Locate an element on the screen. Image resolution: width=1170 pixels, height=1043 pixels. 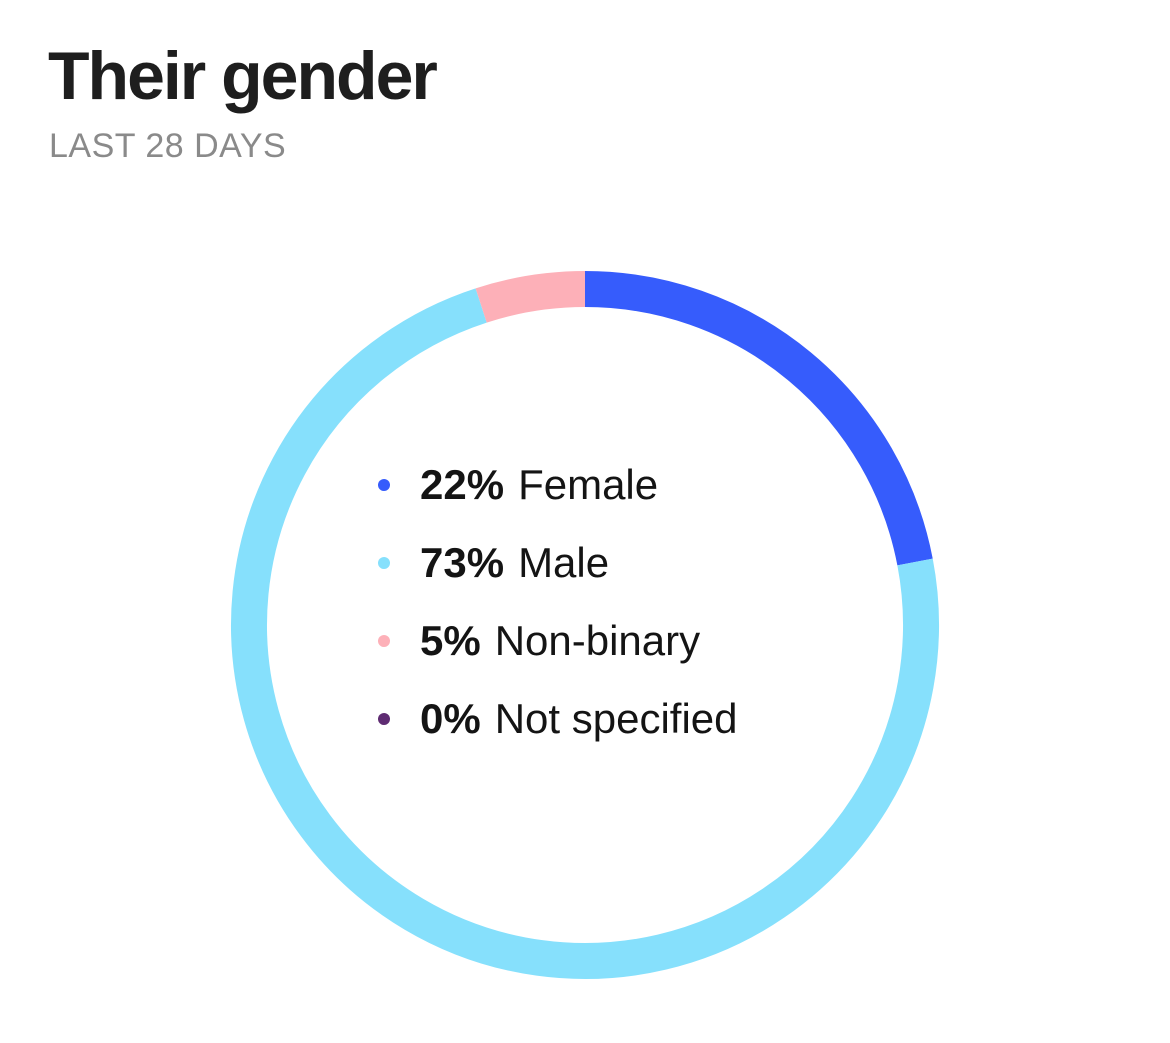
legend-item-female: 22% Female is located at coordinates (555, 485).